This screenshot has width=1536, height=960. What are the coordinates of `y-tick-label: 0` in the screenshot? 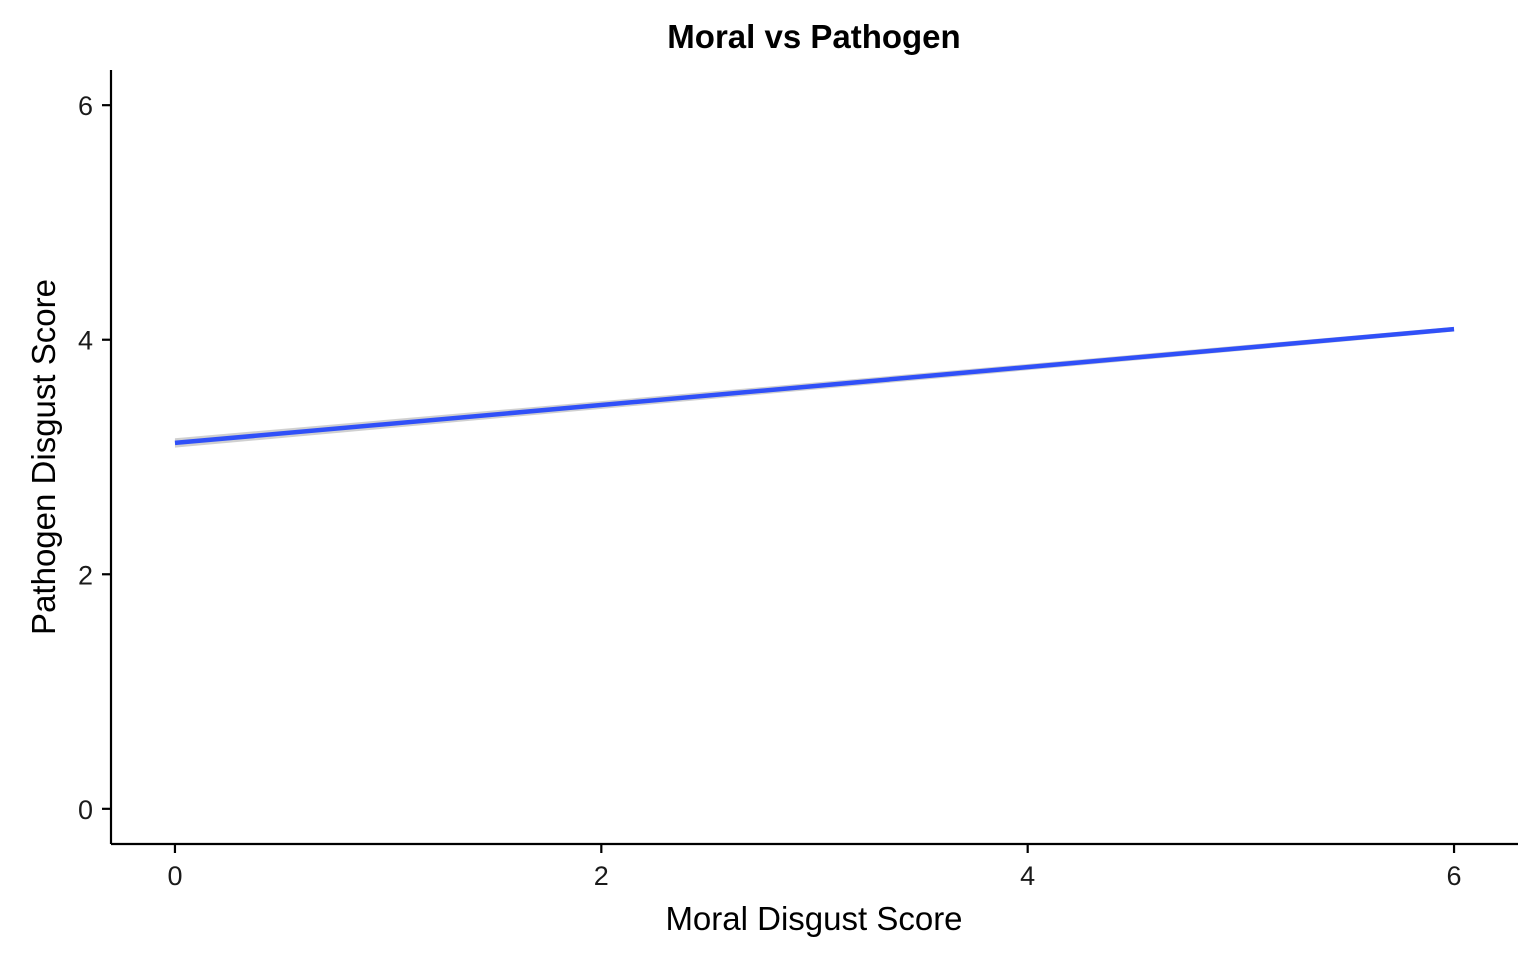 It's located at (85, 810).